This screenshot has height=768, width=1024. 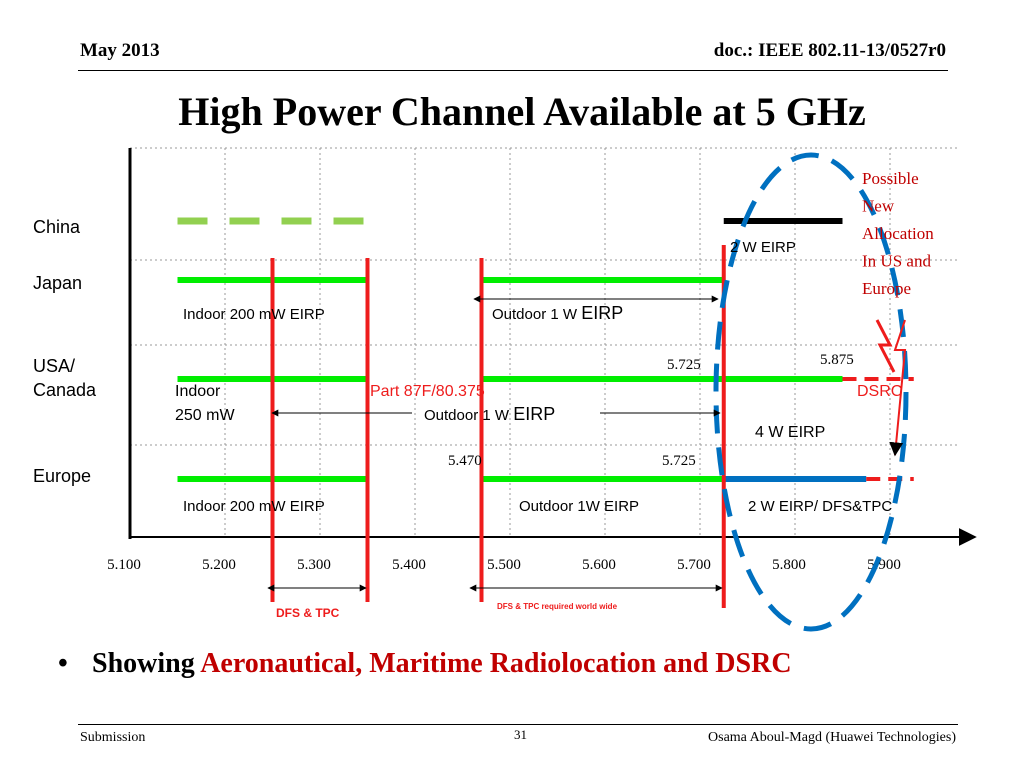 What do you see at coordinates (409, 565) in the screenshot?
I see `x-tick-label: 5.400` at bounding box center [409, 565].